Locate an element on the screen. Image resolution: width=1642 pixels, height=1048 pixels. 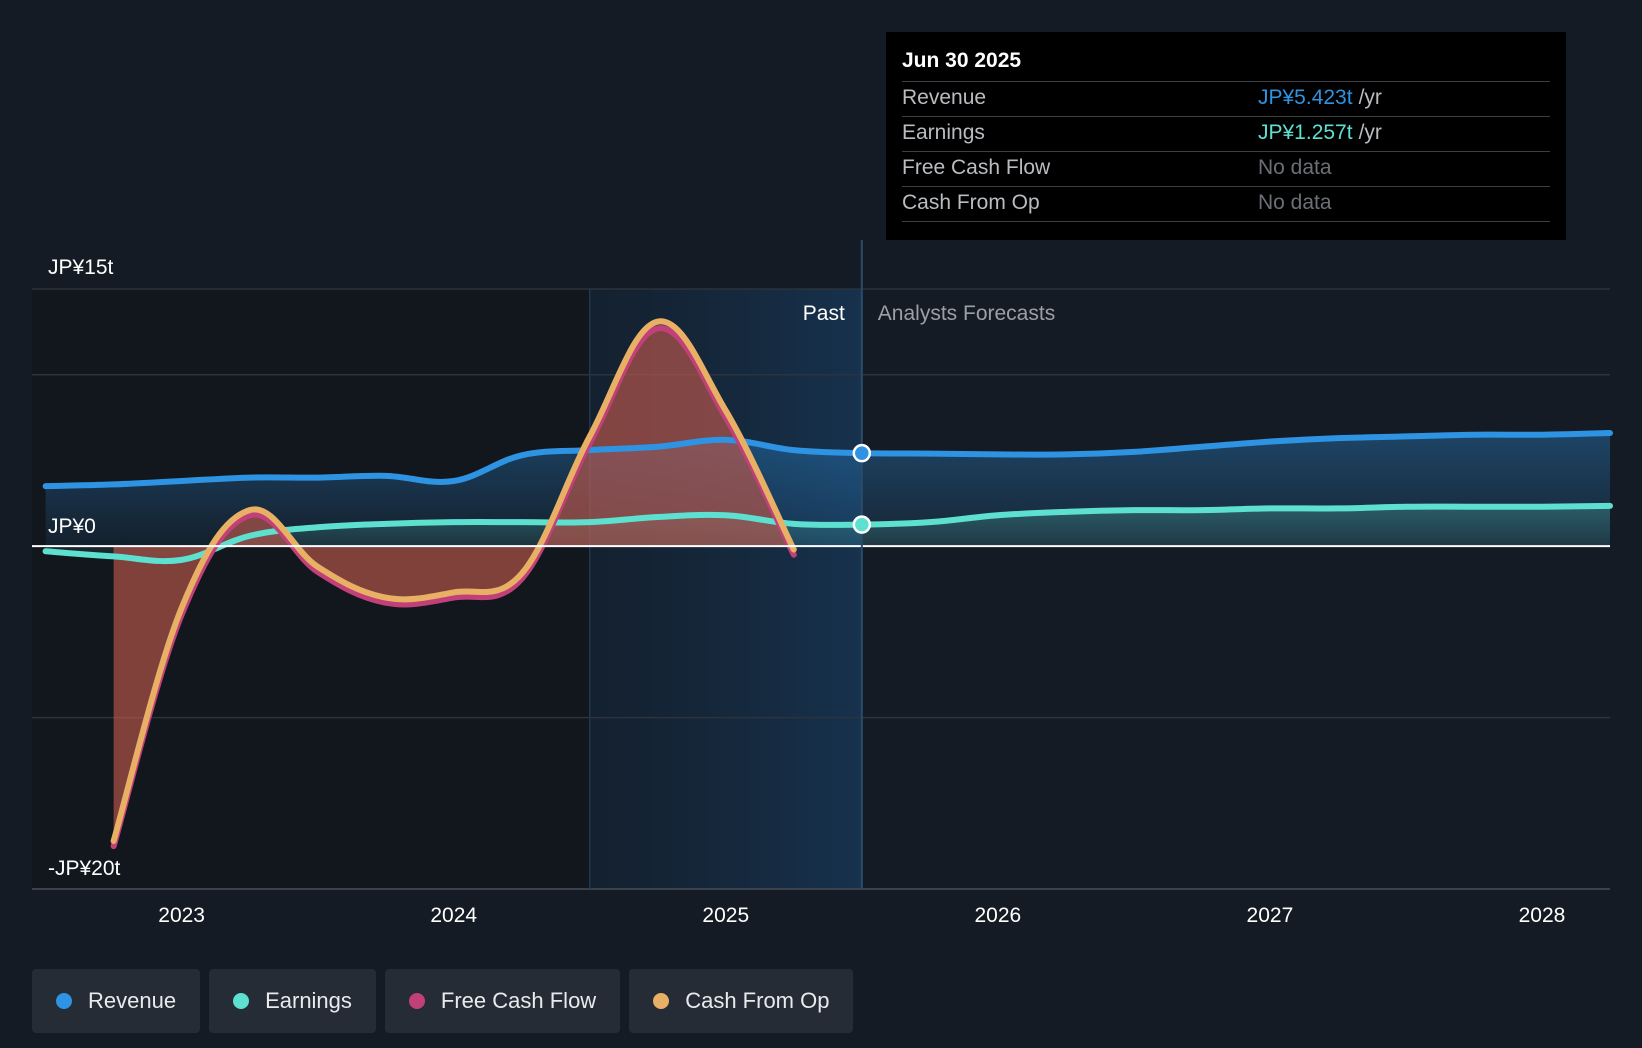
tooltip-row-earnings: Earnings JP¥1.257t/yr is located at coordinates (1226, 134).